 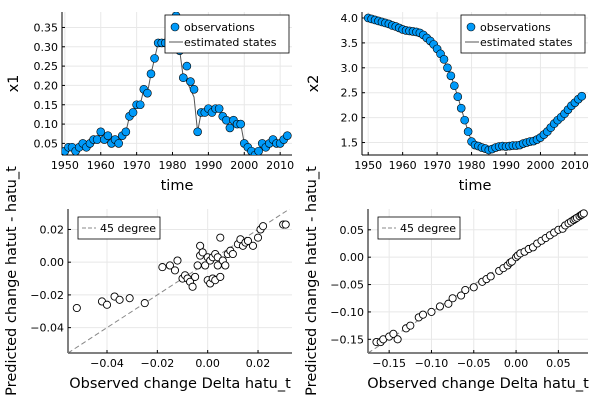 What do you see at coordinates (47, 295) in the screenshot?
I see `y-tick-label: −0.02` at bounding box center [47, 295].